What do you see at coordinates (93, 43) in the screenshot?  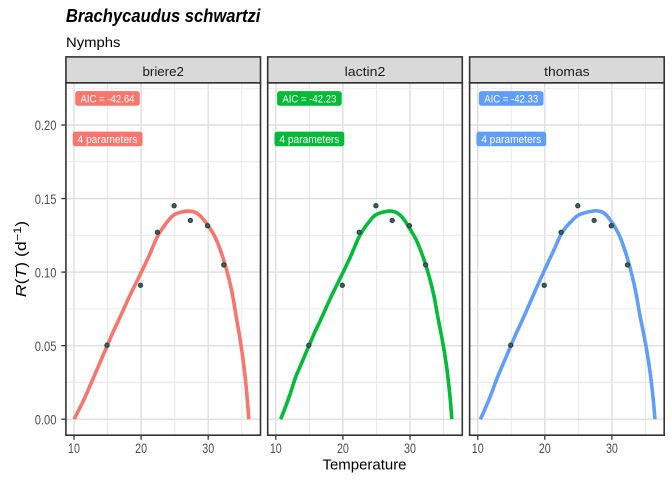 I see `svg-text: Nymphs` at bounding box center [93, 43].